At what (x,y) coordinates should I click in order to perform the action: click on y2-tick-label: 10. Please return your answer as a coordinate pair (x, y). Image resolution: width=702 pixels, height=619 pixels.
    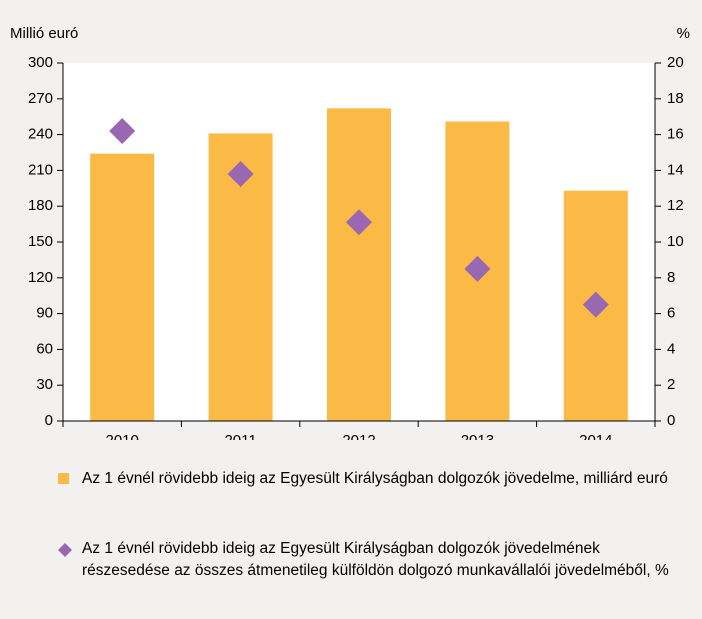
    Looking at the image, I should click on (675, 241).